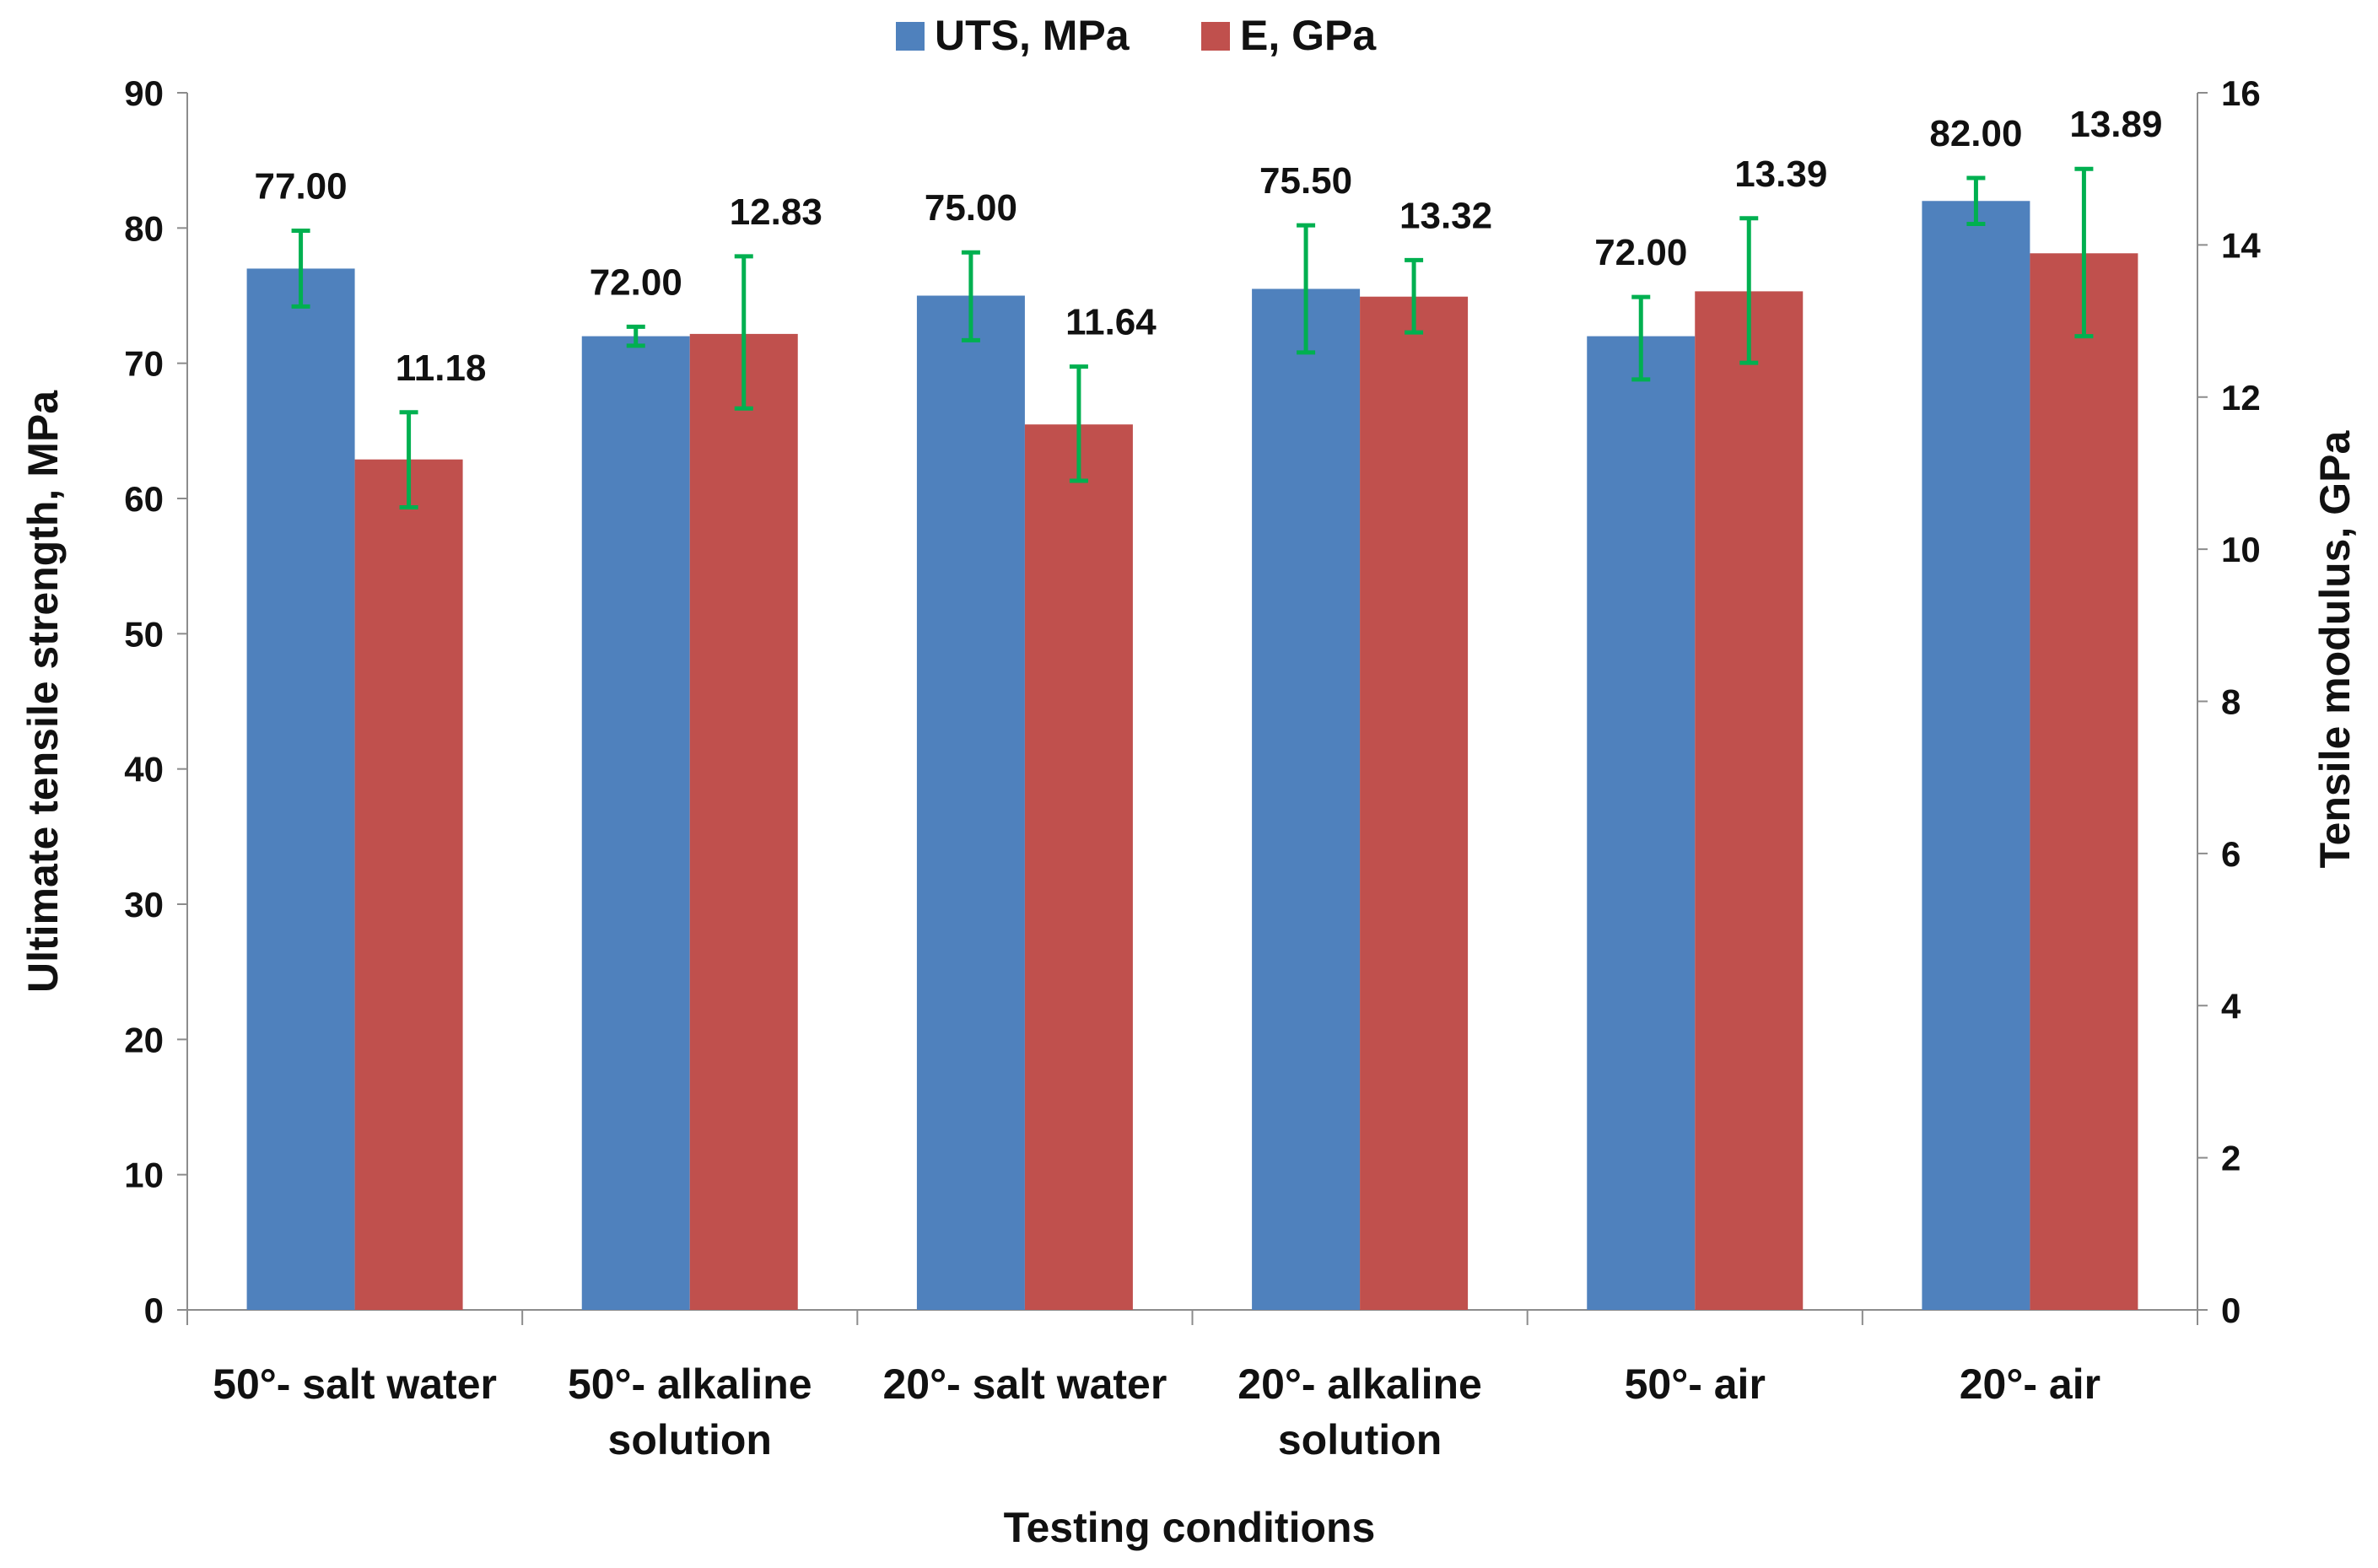  Describe the element at coordinates (2241, 398) in the screenshot. I see `y2-tick-label: 12` at that location.